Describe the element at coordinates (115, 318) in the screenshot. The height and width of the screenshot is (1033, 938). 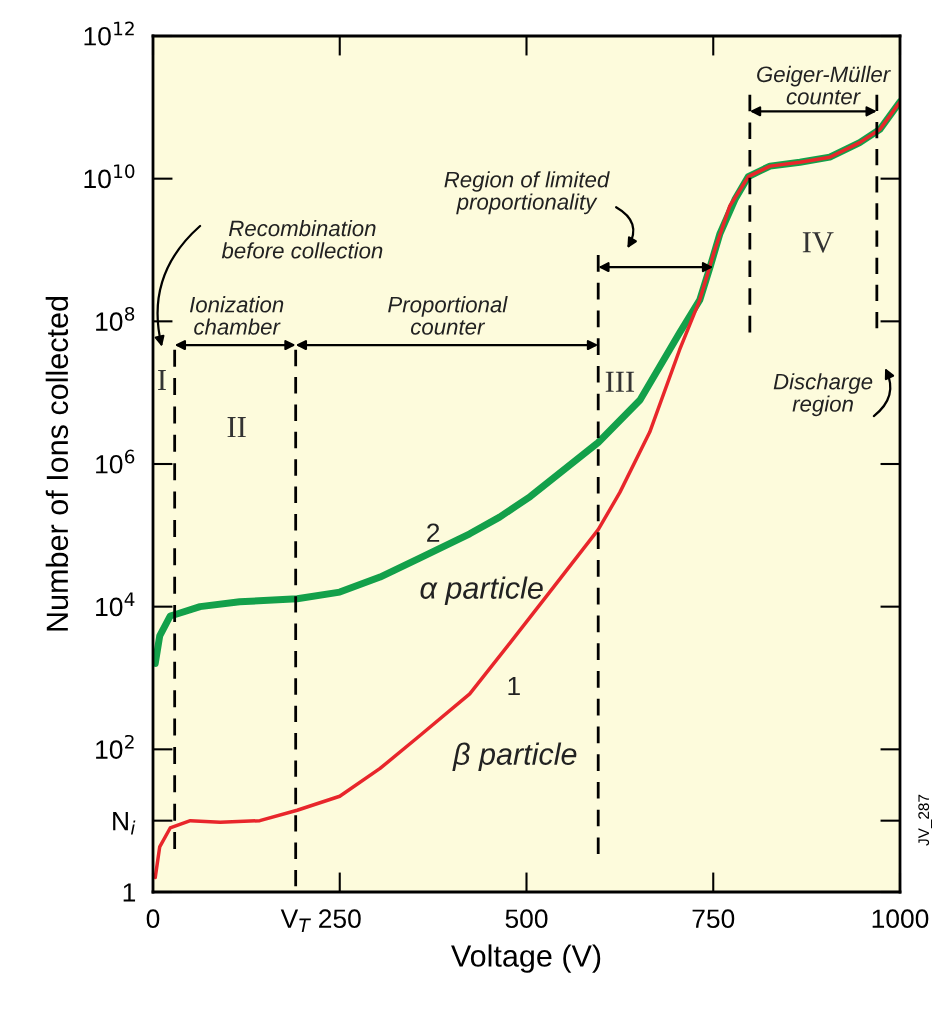
I see `y-tick-label: 10$^{8}$` at that location.